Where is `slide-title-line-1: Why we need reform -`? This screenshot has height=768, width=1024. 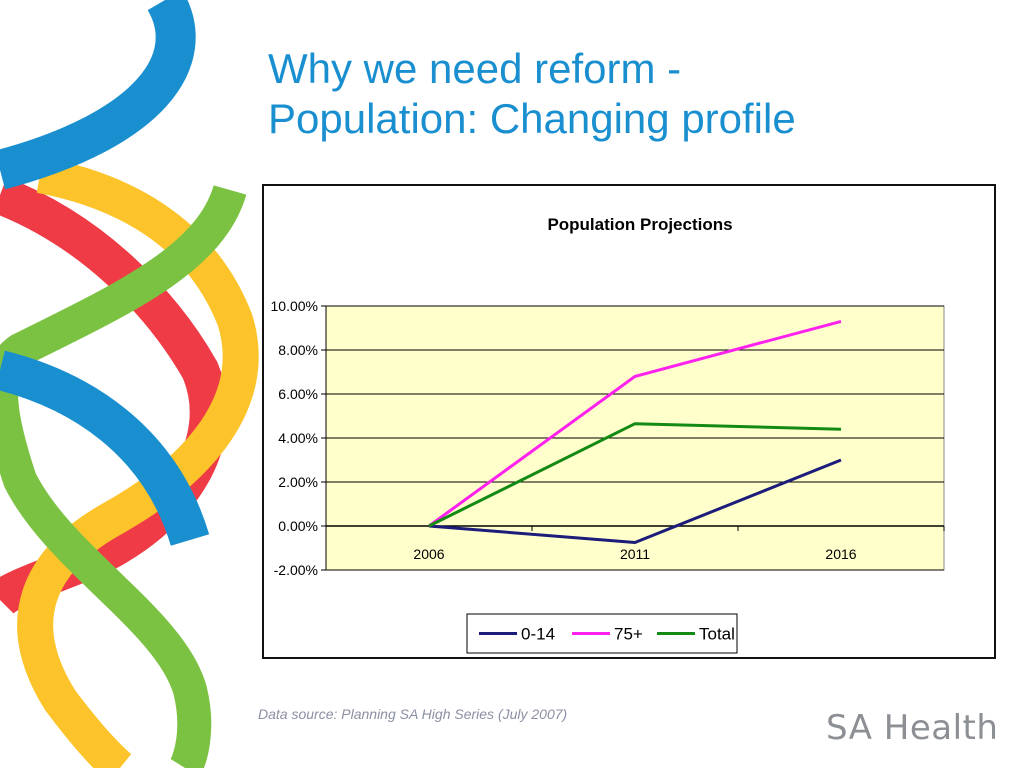 slide-title-line-1: Why we need reform - is located at coordinates (475, 68).